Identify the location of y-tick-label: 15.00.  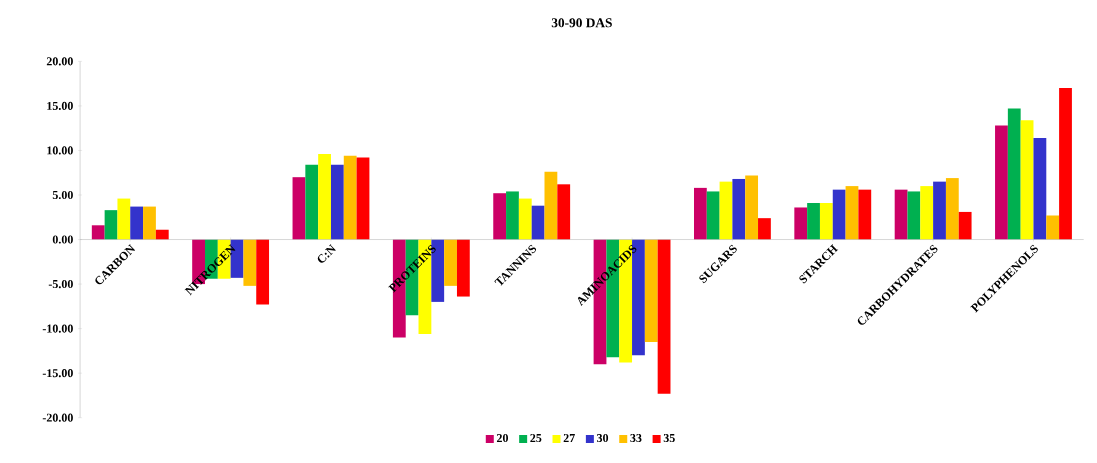
(60, 105).